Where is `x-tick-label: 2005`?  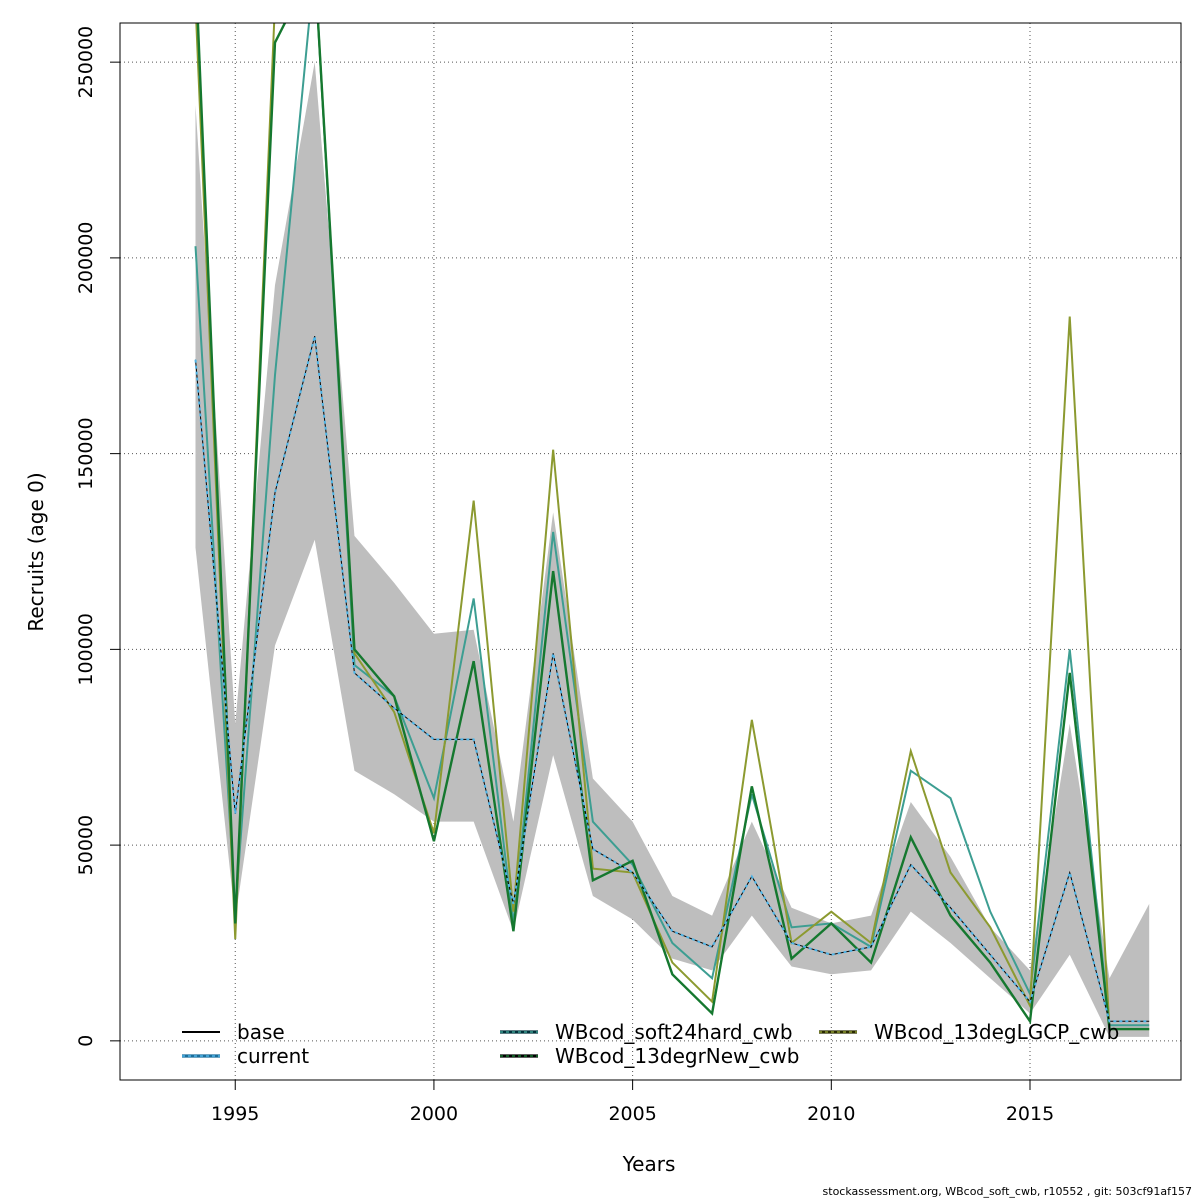
x-tick-label: 2005 is located at coordinates (632, 1114).